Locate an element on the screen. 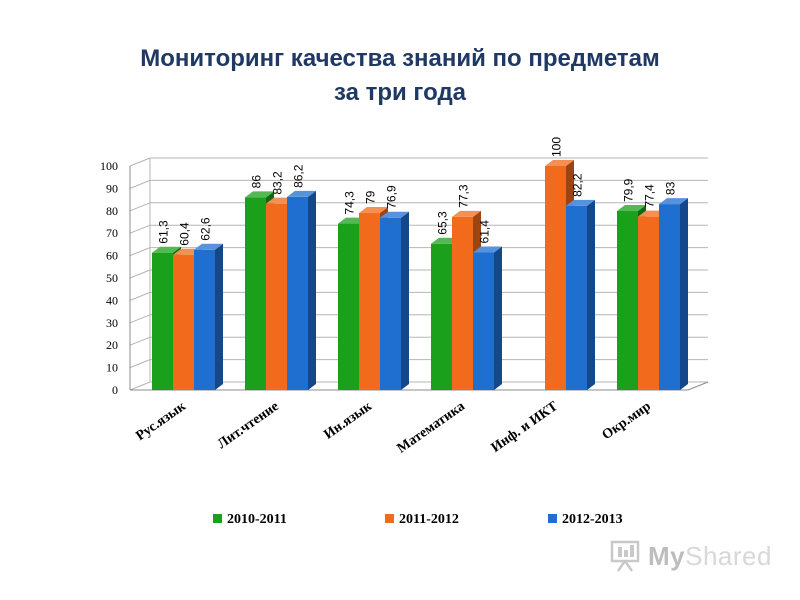 This screenshot has height=600, width=800. data-label: 60,4 is located at coordinates (185, 234).